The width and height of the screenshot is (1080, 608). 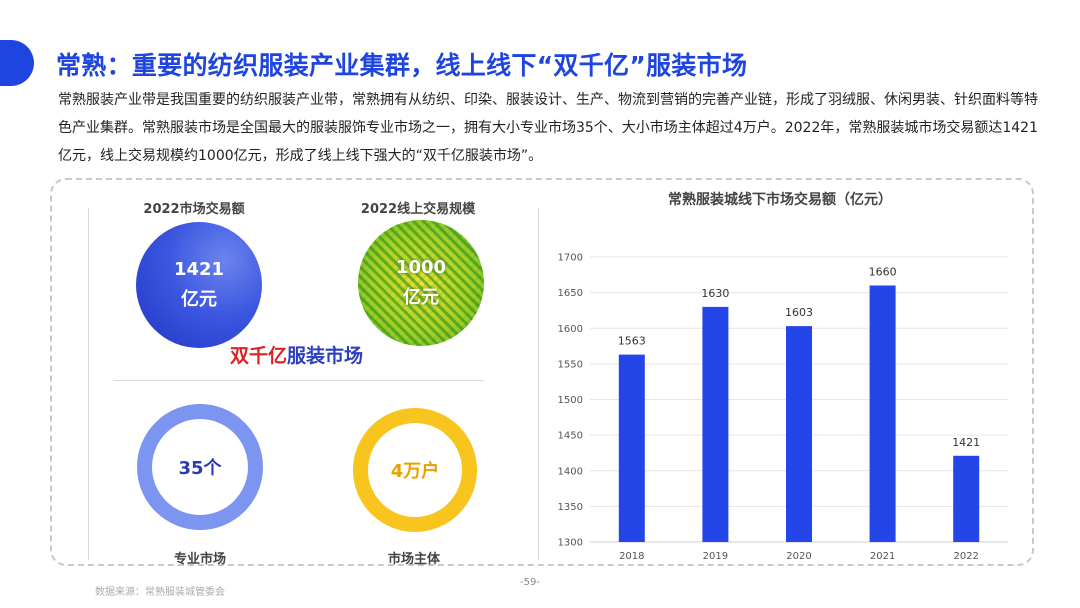 What do you see at coordinates (199, 559) in the screenshot?
I see `markets-label: 专业市场` at bounding box center [199, 559].